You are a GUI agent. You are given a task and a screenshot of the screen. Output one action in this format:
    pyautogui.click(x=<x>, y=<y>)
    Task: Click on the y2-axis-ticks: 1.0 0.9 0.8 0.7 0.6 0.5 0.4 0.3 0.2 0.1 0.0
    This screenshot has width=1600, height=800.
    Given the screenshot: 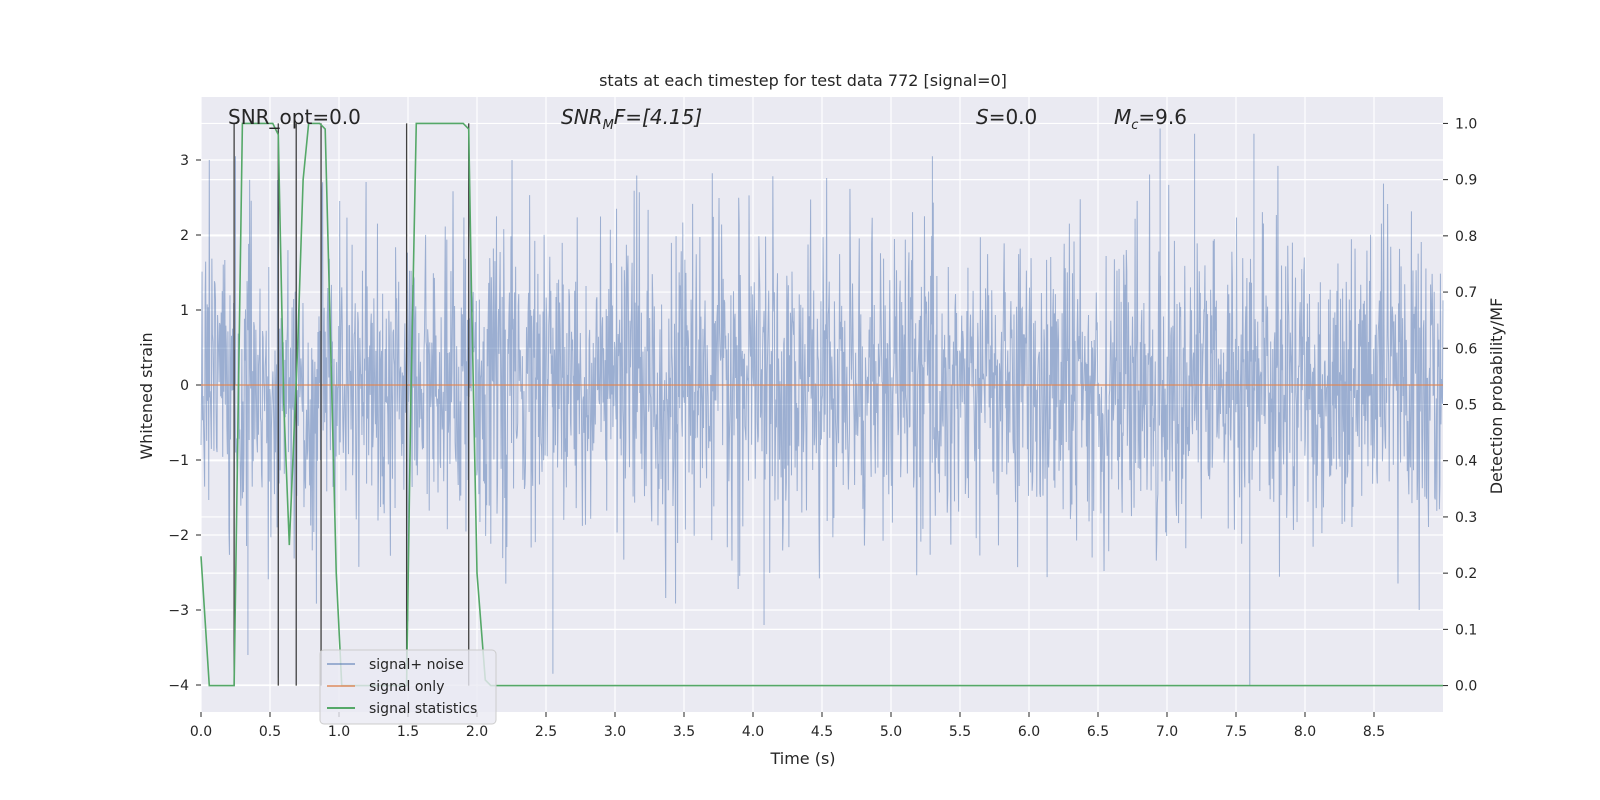 What is the action you would take?
    pyautogui.click(x=1460, y=405)
    